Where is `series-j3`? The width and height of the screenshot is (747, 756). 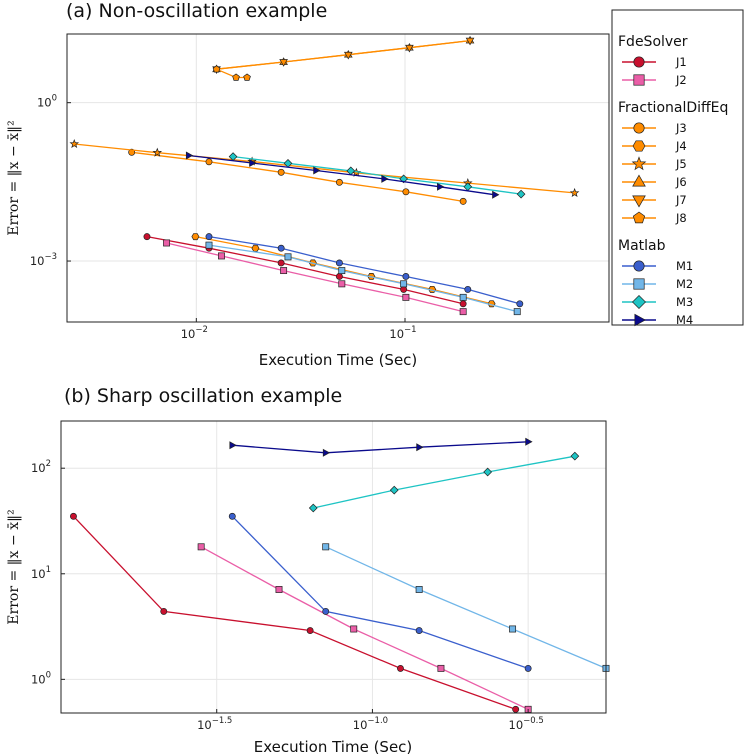
series-j3 is located at coordinates (297, 176).